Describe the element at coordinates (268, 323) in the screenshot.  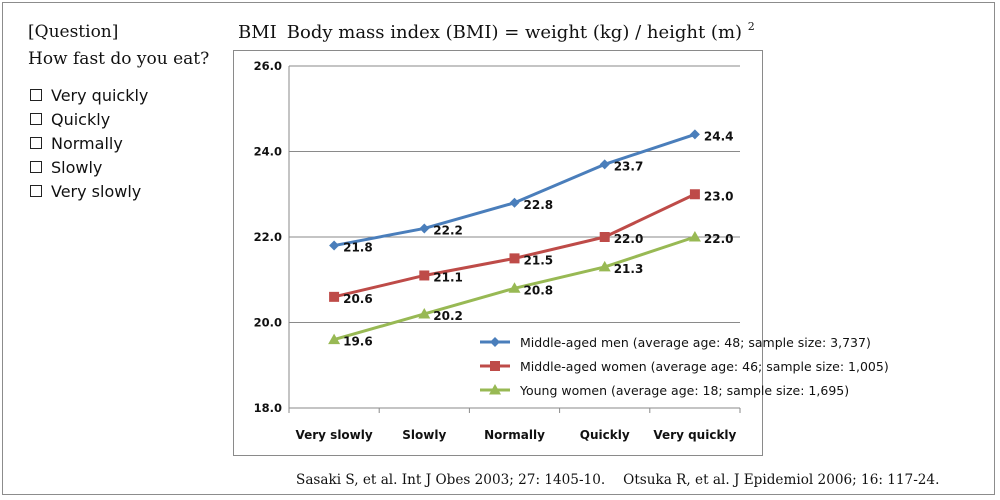
I see `y-tick-label: 20.0` at that location.